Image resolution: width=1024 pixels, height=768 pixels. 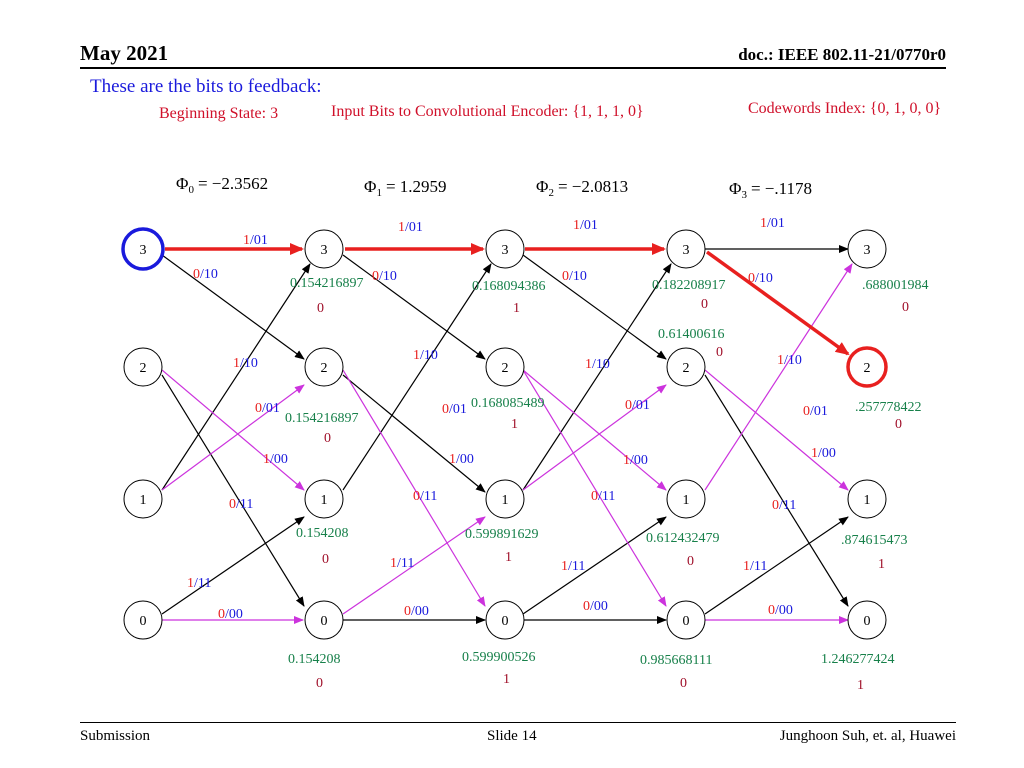 What do you see at coordinates (516, 308) in the screenshot?
I see `decision-c2-s3: 1` at bounding box center [516, 308].